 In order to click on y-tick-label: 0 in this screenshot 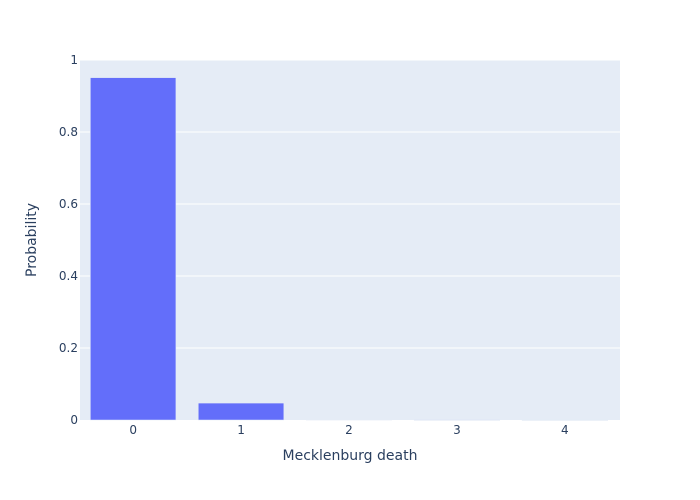, I will do `click(74, 420)`.